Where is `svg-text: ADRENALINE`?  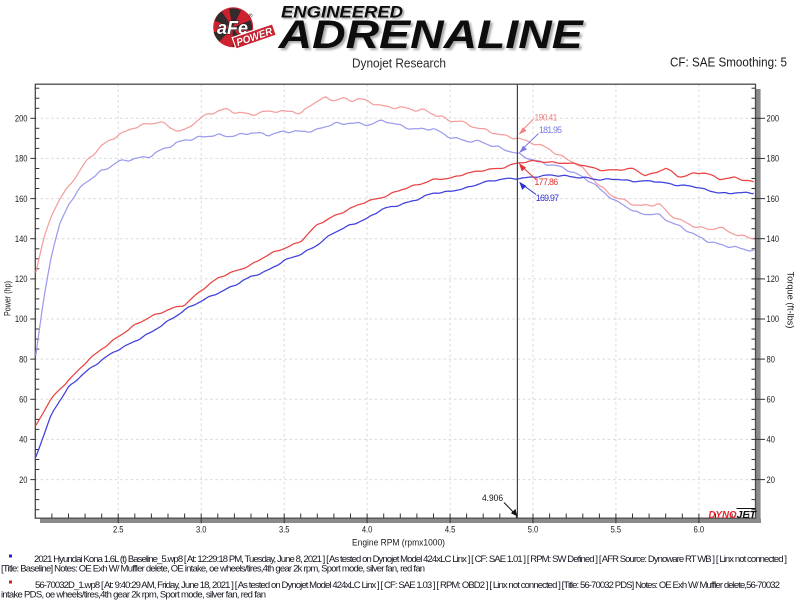 svg-text: ADRENALINE is located at coordinates (431, 35).